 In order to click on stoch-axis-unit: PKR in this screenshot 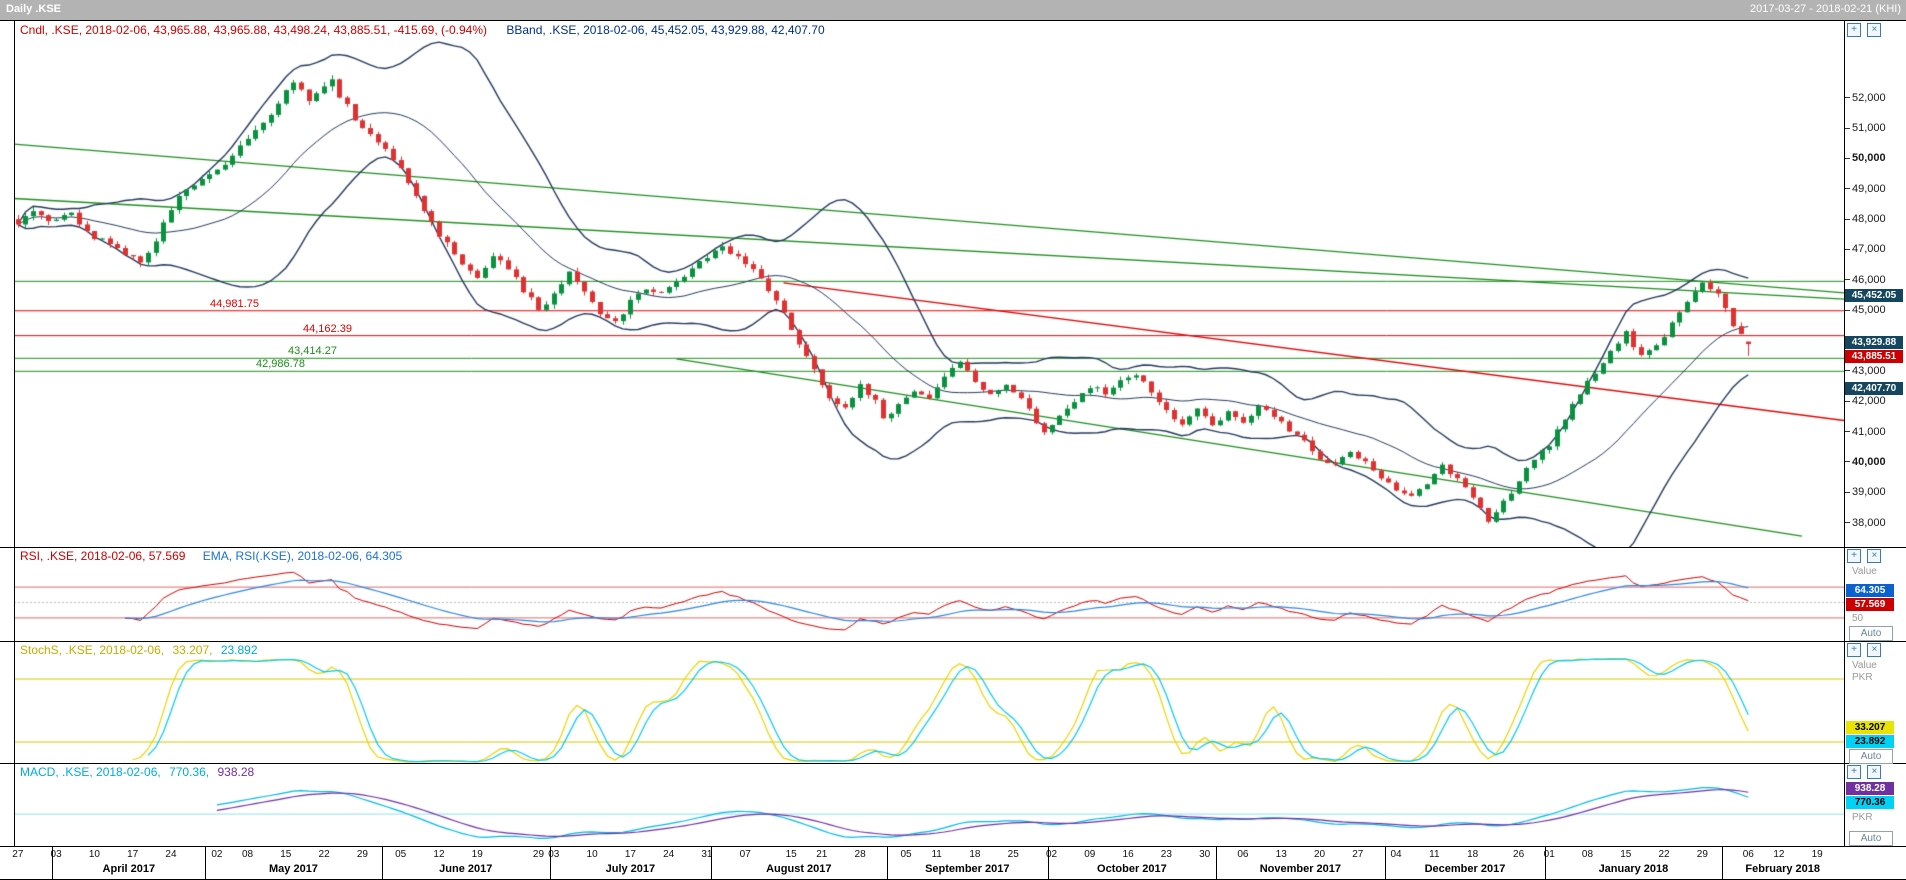, I will do `click(1862, 677)`.